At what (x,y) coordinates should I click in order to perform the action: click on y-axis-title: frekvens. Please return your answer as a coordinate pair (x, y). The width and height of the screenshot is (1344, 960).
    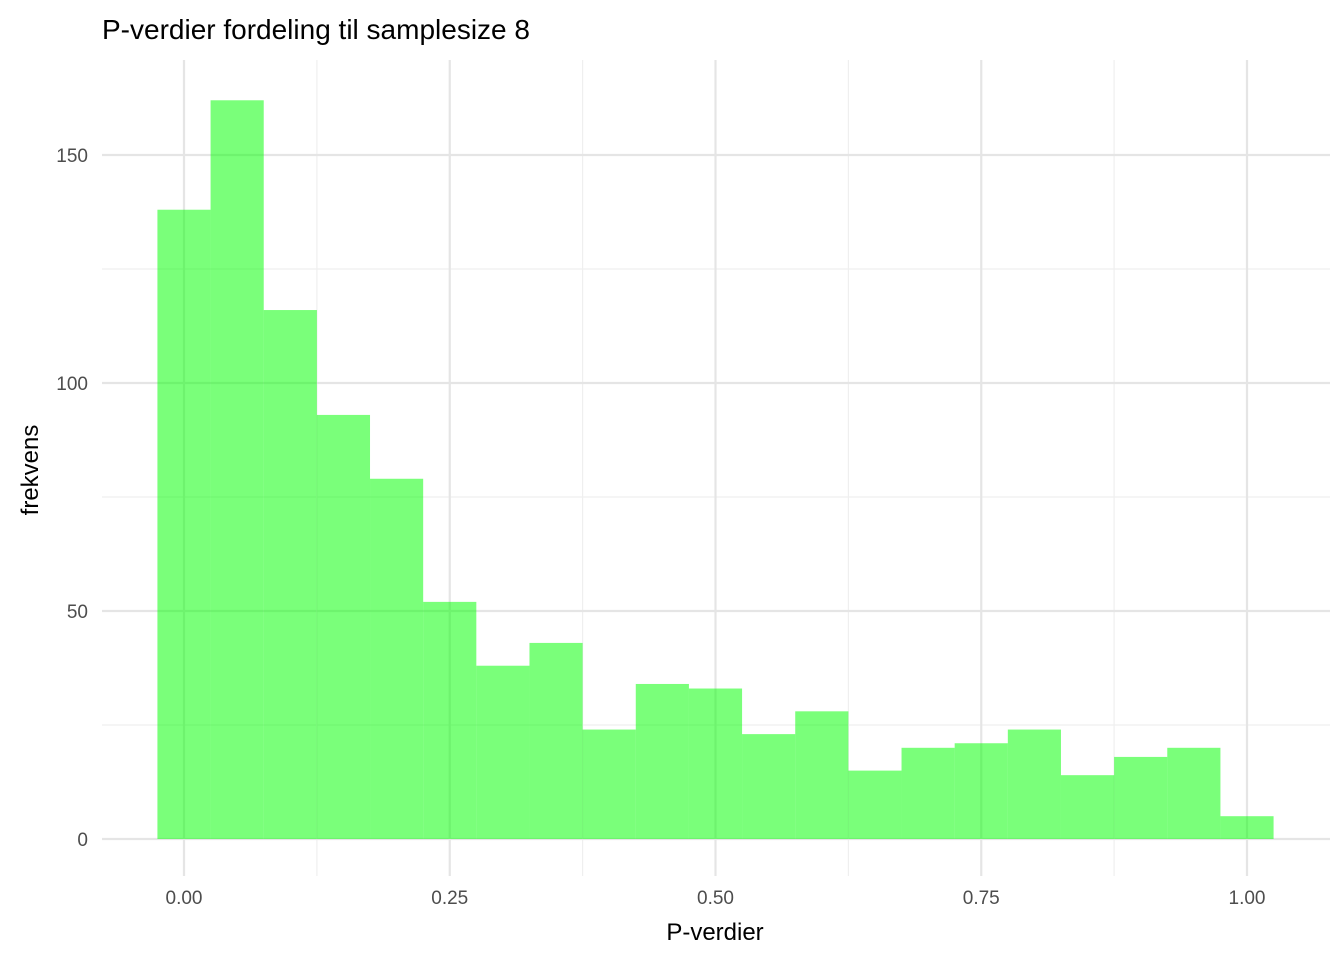
    Looking at the image, I should click on (30, 470).